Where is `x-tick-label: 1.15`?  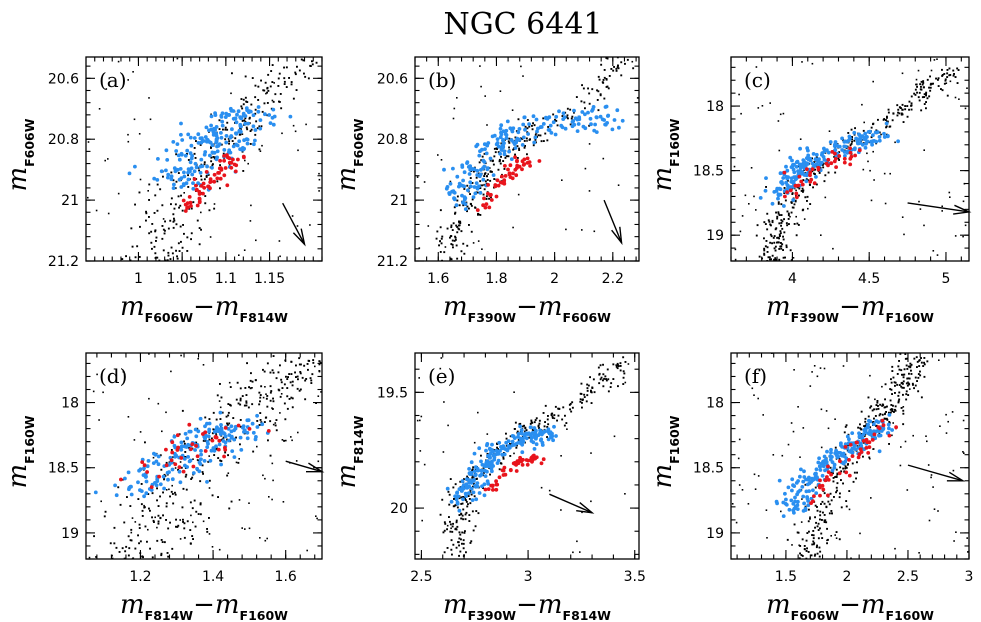
x-tick-label: 1.15 is located at coordinates (269, 279).